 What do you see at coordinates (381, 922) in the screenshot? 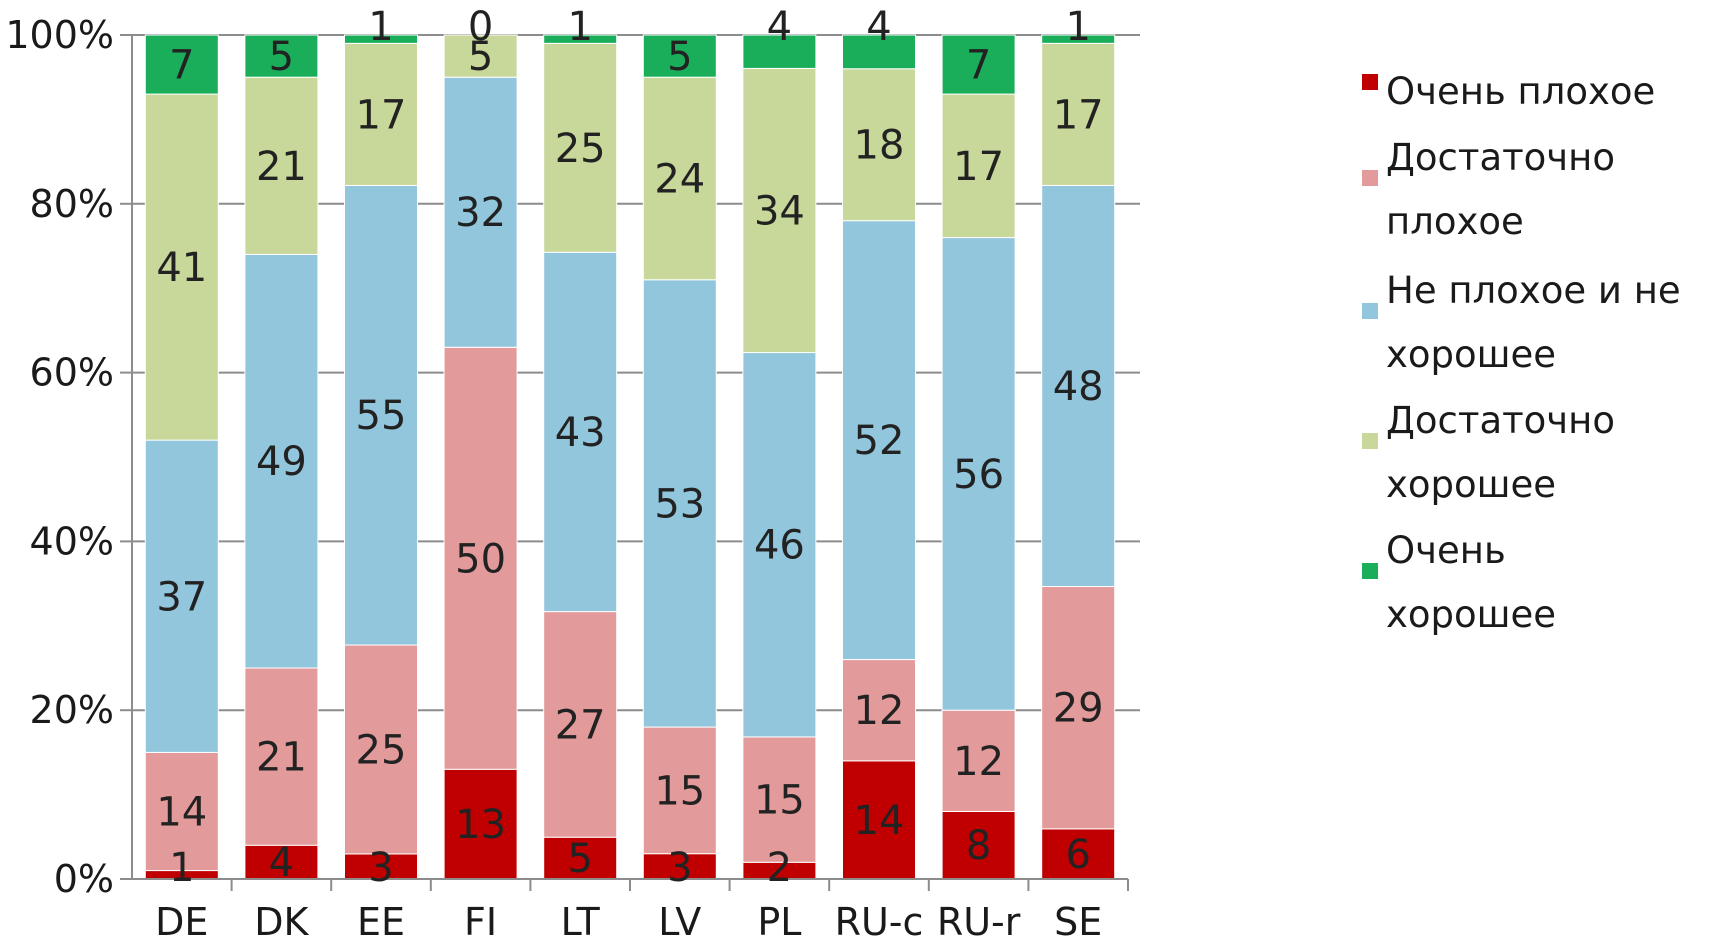
I see `category-label: EE` at bounding box center [381, 922].